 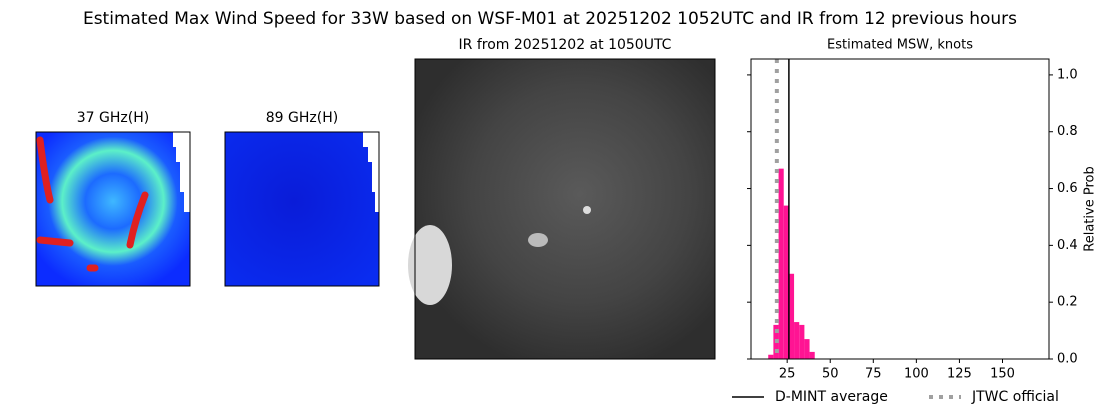 I want to click on legend-label: JTWC official, so click(x=1015, y=397).